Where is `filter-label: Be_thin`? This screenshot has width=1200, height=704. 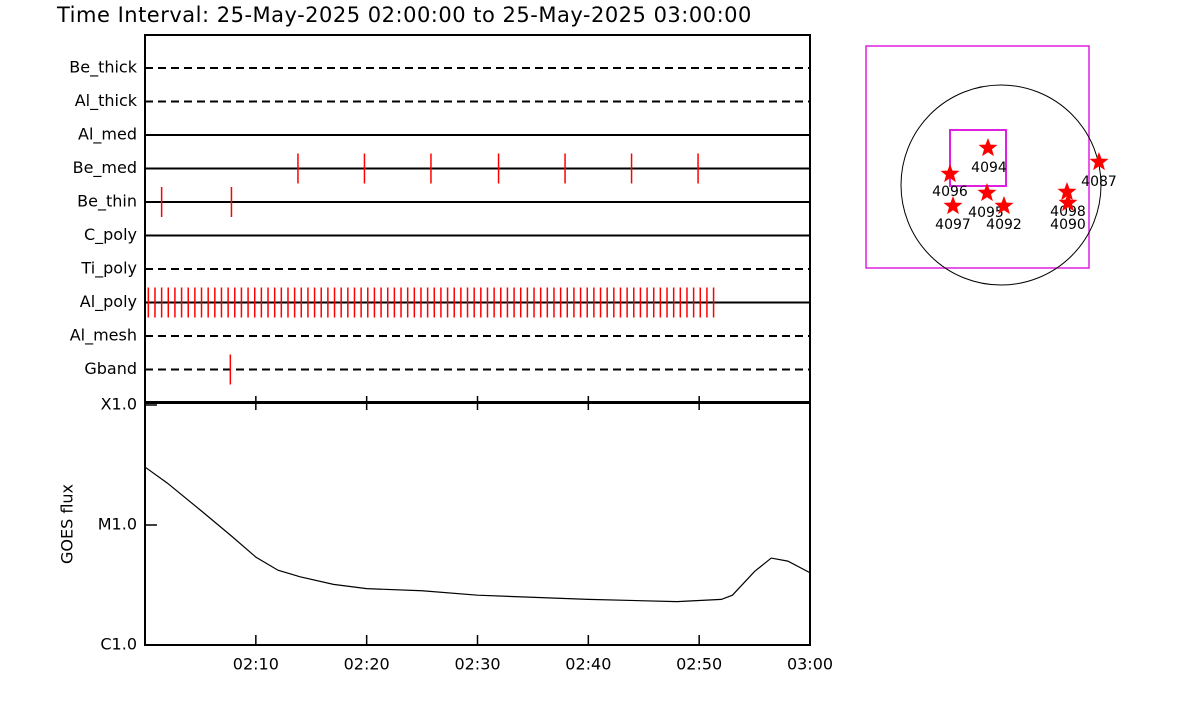 filter-label: Be_thin is located at coordinates (107, 202).